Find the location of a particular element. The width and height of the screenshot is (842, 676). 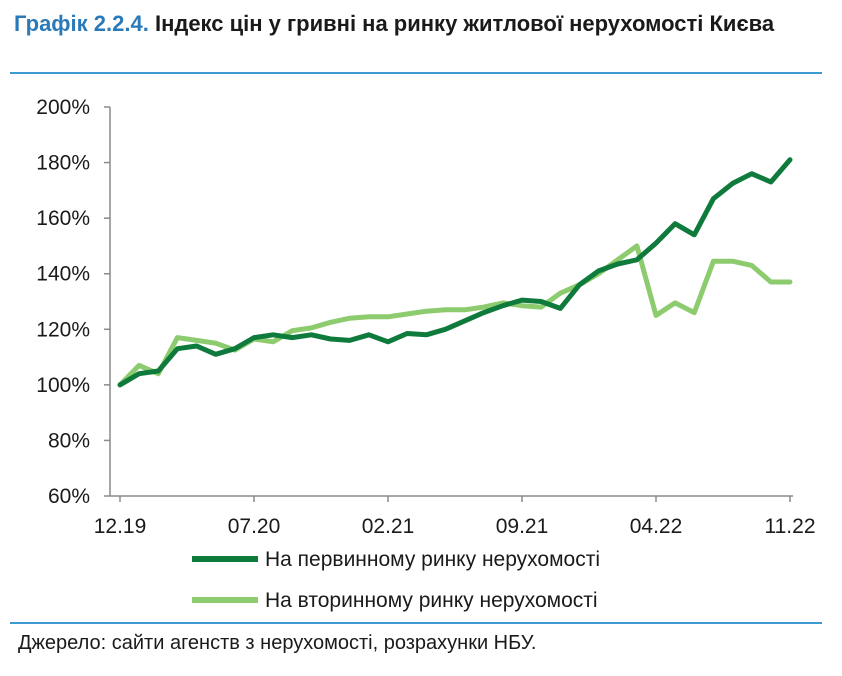

y-tick-label: 80% is located at coordinates (69, 440).